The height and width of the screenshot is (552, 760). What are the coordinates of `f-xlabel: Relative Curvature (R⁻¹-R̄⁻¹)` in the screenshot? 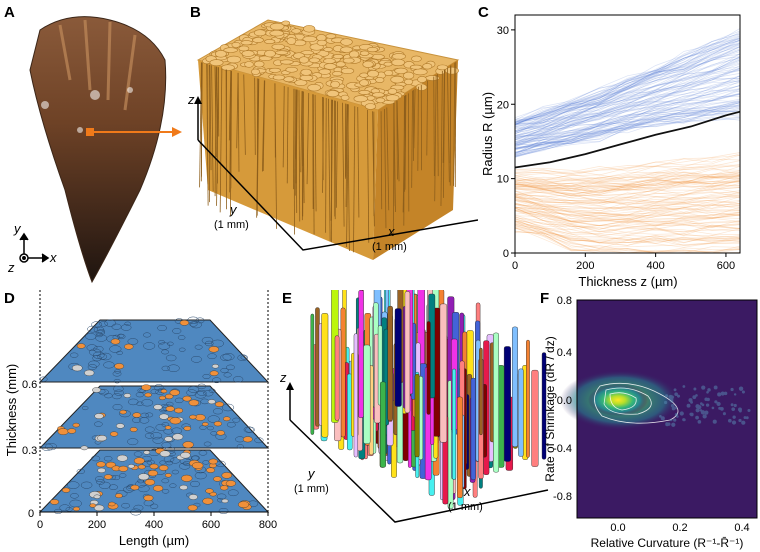 It's located at (667, 543).